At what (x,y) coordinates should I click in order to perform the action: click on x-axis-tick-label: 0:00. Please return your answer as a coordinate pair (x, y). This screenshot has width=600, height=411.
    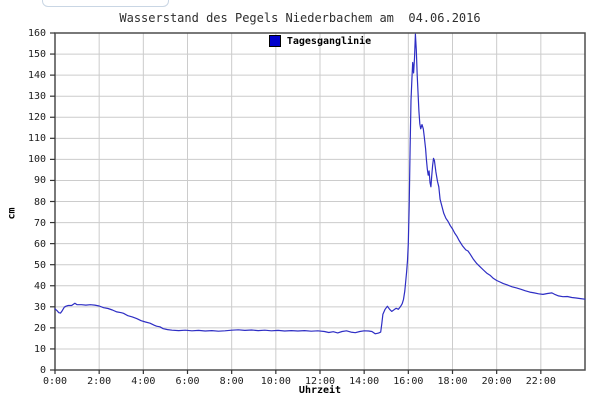
    Looking at the image, I should click on (55, 381).